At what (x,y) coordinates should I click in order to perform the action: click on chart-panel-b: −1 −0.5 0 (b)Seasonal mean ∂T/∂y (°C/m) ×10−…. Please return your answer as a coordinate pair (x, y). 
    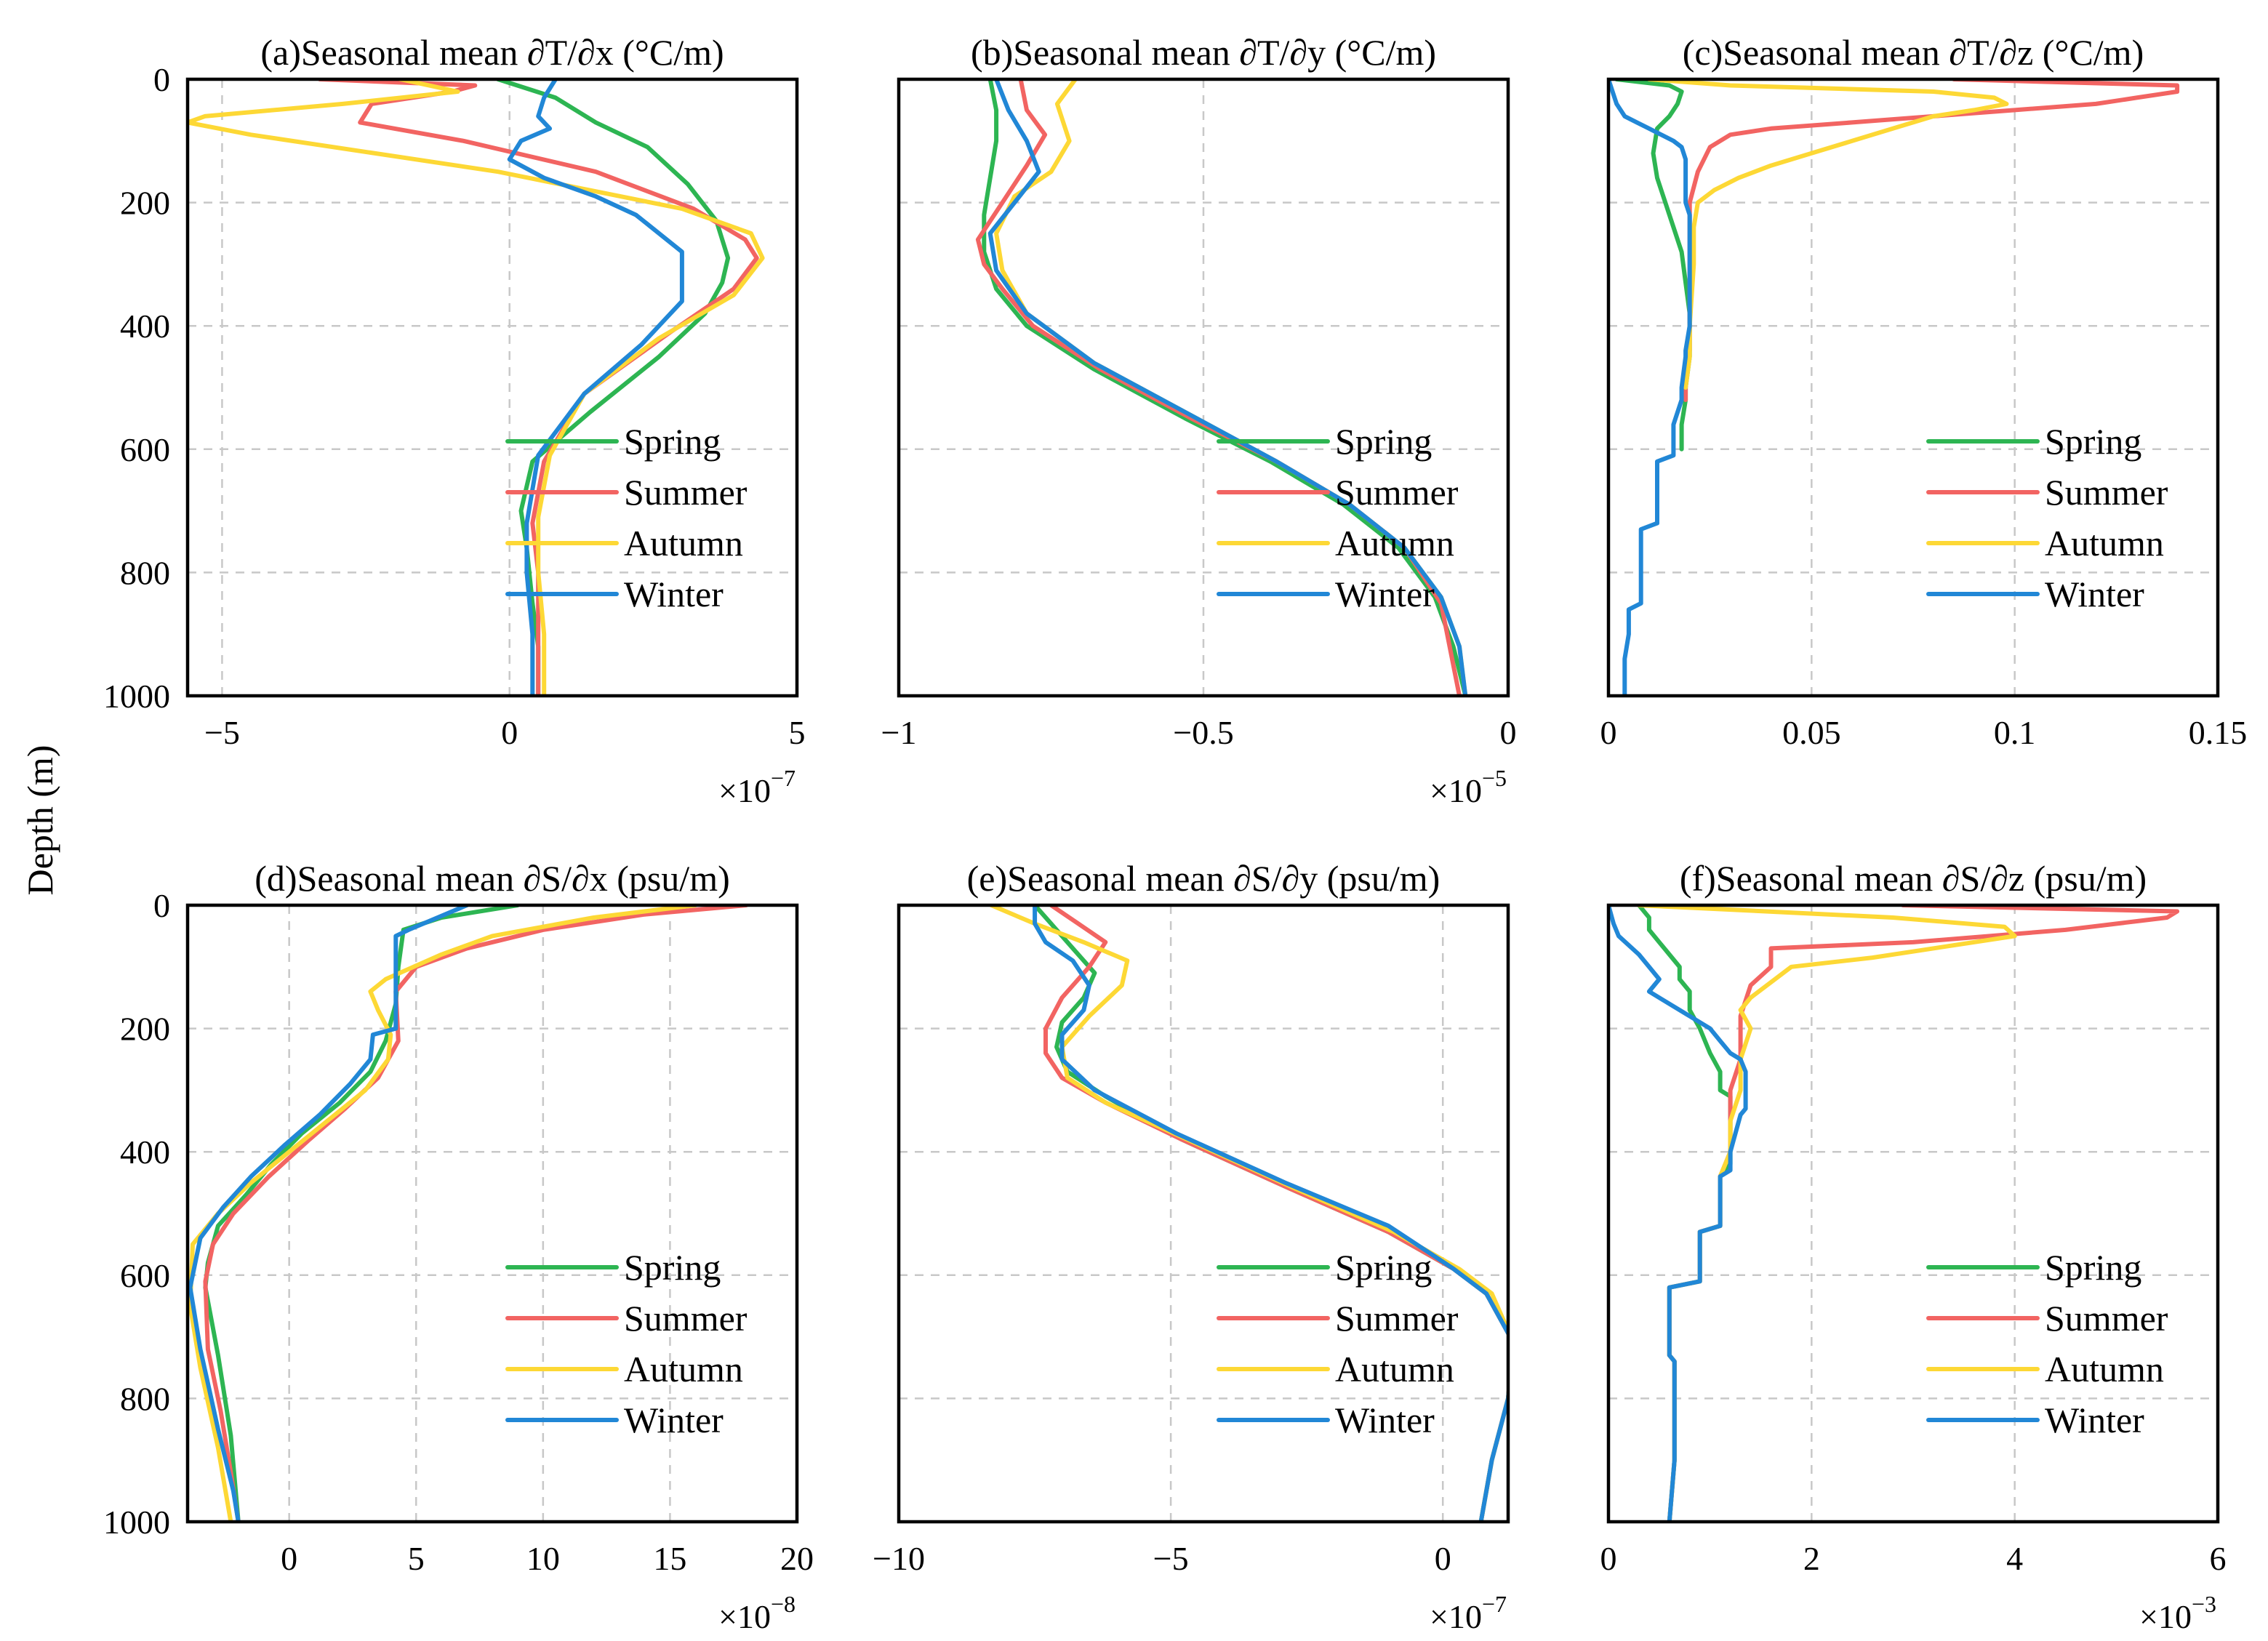
    Looking at the image, I should click on (1199, 420).